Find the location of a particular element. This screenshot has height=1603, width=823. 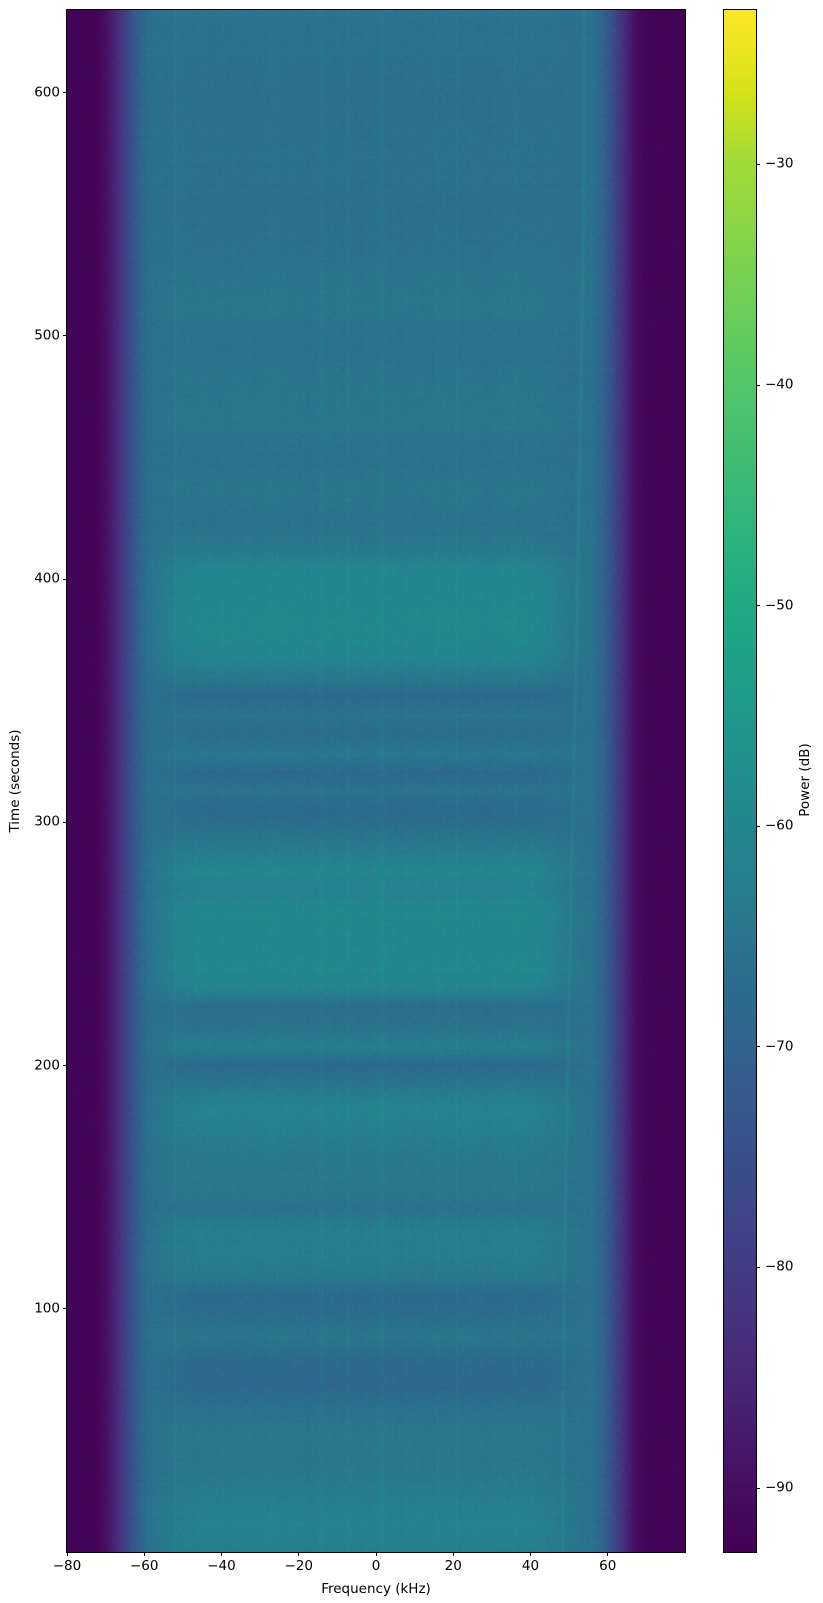

y-tick-label: 500 is located at coordinates (47, 335).